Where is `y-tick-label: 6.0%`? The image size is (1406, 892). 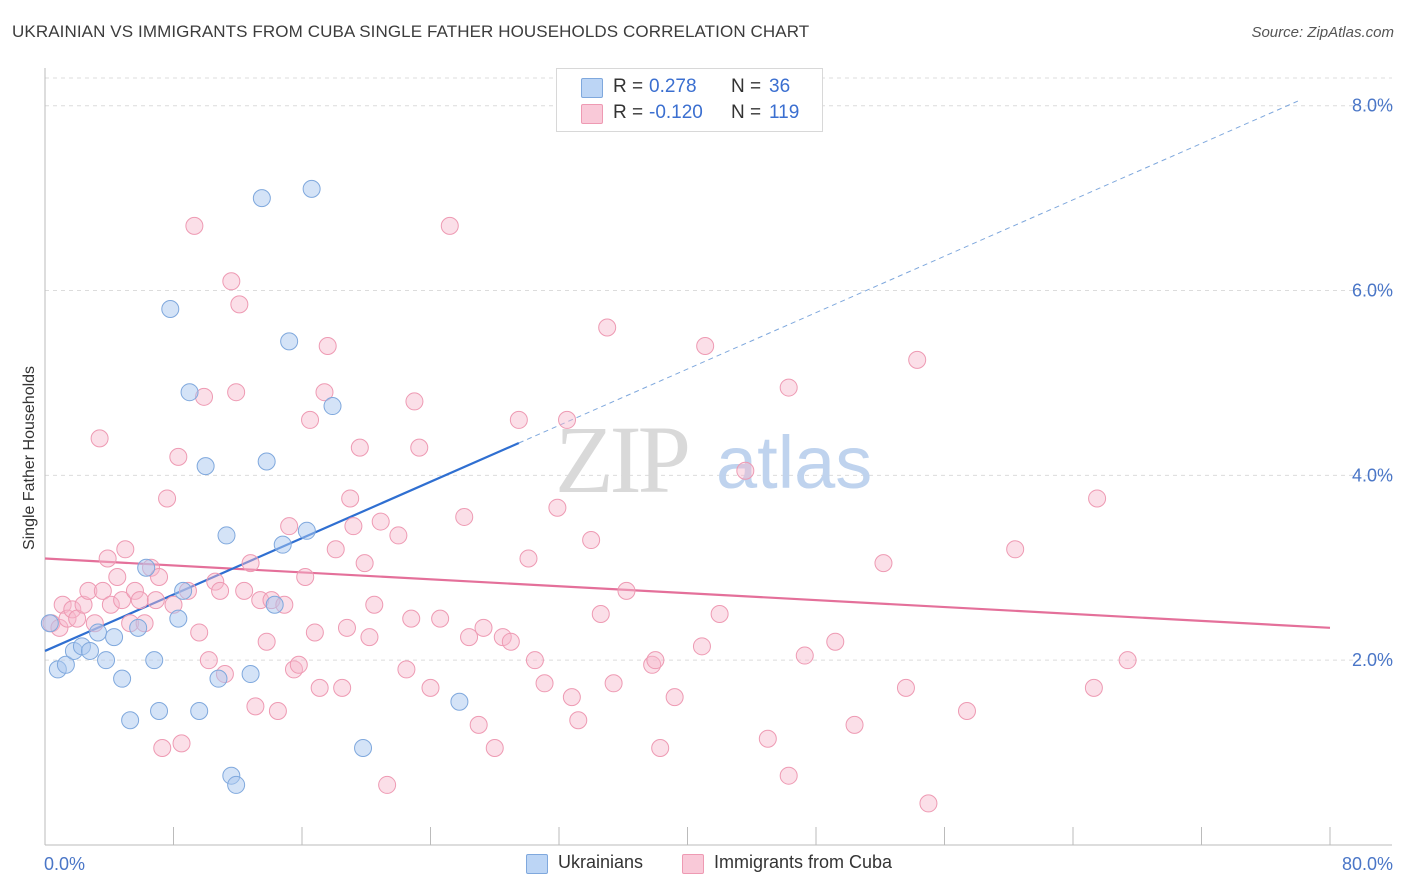 y-tick-label: 6.0% is located at coordinates (1372, 291).